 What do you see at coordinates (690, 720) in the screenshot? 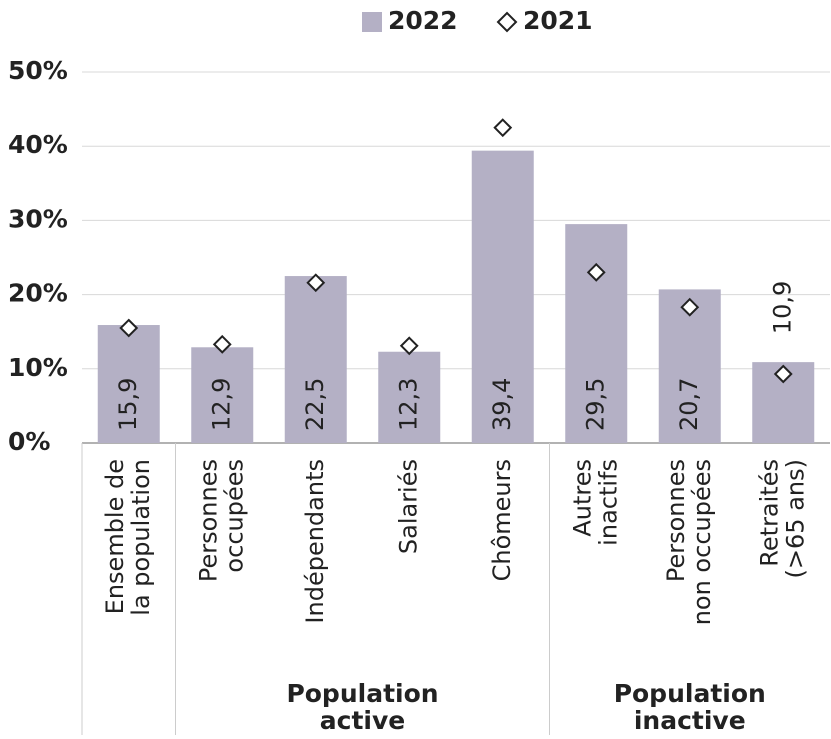
I see `group-label: inactive` at bounding box center [690, 720].